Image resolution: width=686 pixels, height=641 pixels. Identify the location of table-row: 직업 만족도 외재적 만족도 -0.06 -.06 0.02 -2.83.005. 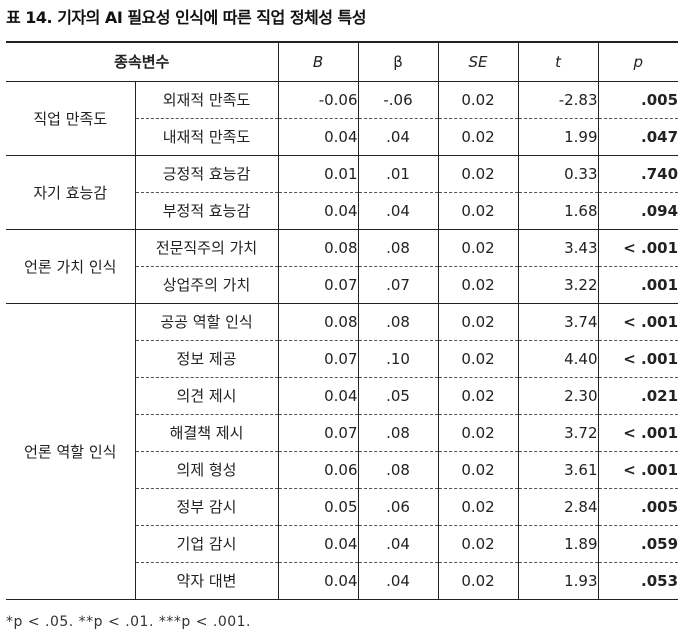
(342, 118).